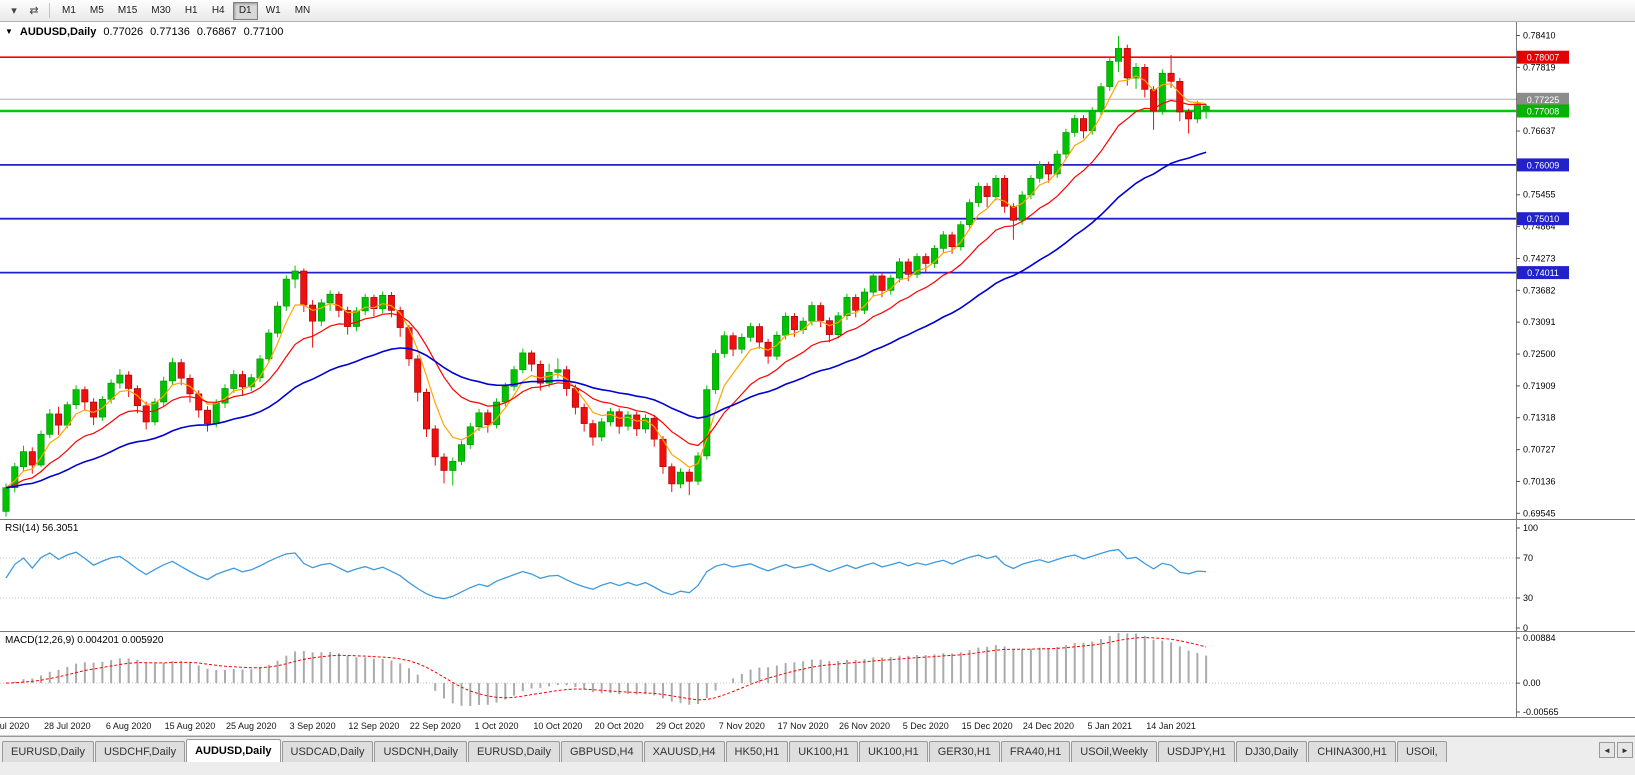 This screenshot has height=775, width=1635. What do you see at coordinates (1539, 513) in the screenshot?
I see `price-axis-label: 0.69545` at bounding box center [1539, 513].